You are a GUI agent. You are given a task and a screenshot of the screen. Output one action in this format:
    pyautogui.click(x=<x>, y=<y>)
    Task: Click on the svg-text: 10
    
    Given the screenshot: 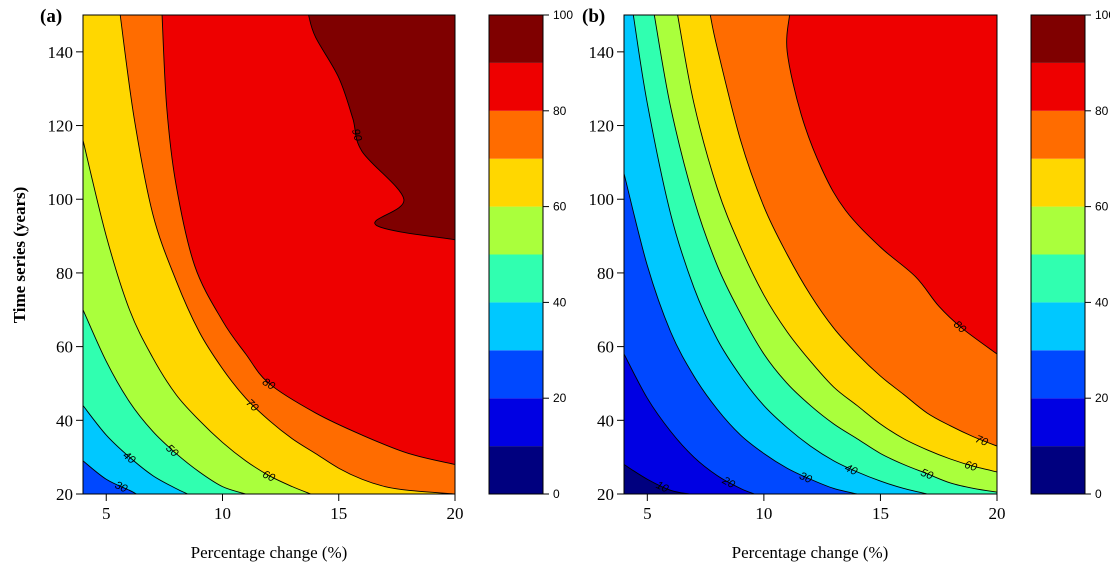 What is the action you would take?
    pyautogui.click(x=662, y=487)
    